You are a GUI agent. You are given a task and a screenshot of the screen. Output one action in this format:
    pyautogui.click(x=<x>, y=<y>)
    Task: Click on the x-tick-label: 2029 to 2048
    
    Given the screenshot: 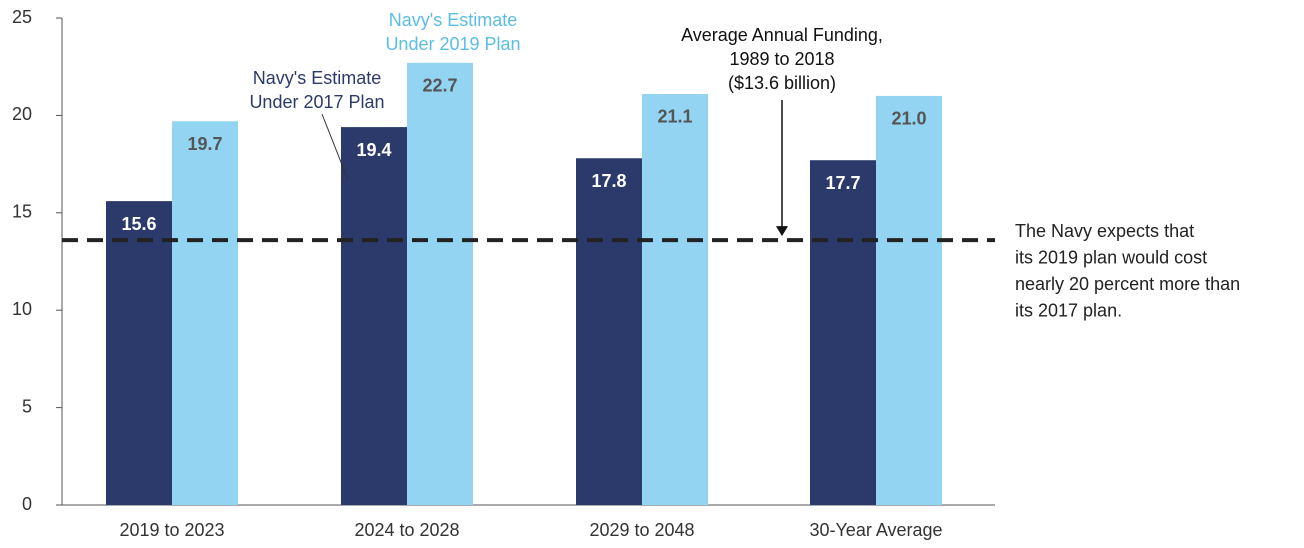 What is the action you would take?
    pyautogui.click(x=641, y=530)
    